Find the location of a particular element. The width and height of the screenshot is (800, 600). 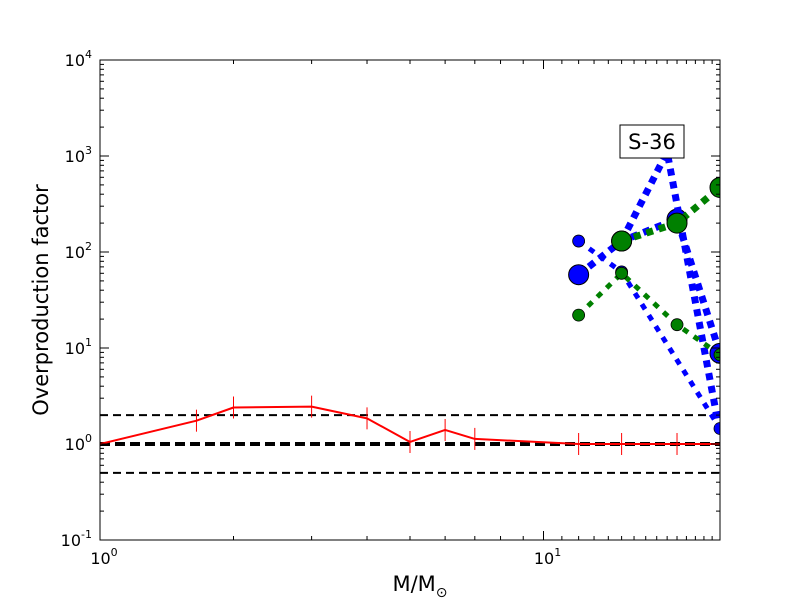

x-tick-label-1: 10¹ is located at coordinates (547, 557).